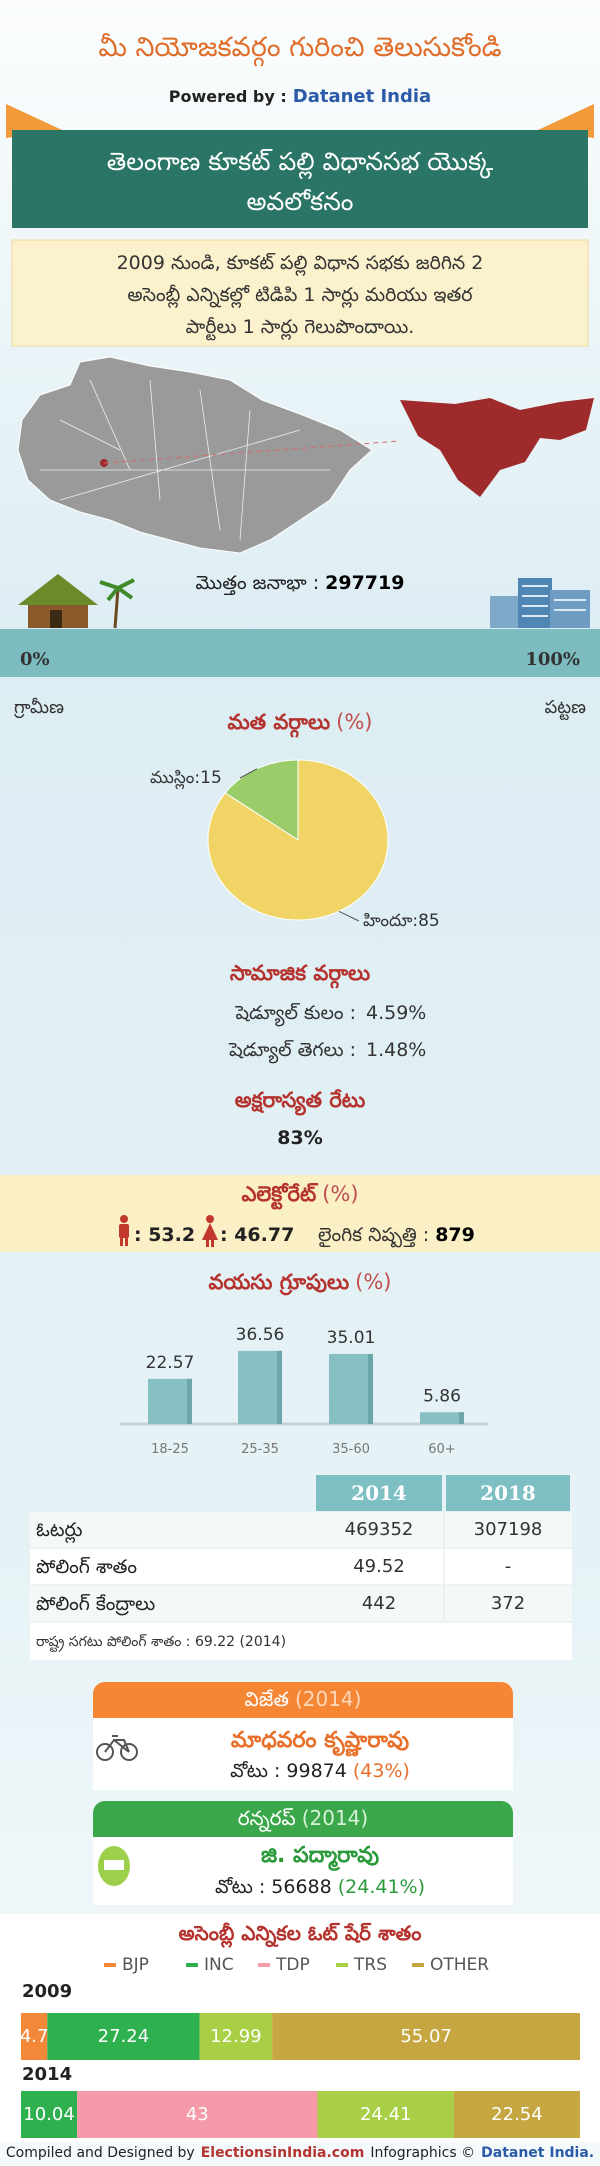 The image size is (600, 2166). Describe the element at coordinates (320, 1742) in the screenshot. I see `candidate-name: మాధవరం కృష్ణారావు` at that location.